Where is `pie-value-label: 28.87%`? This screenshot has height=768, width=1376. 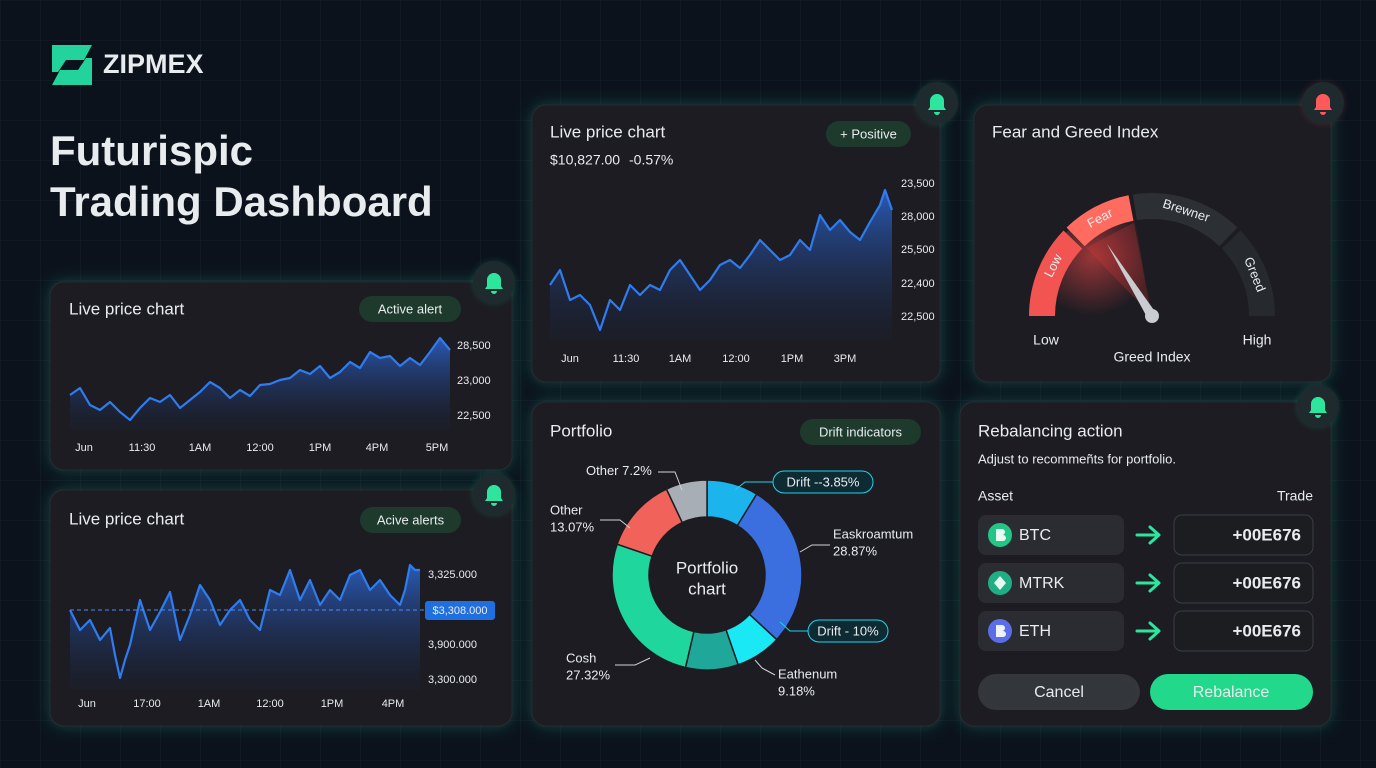
pie-value-label: 28.87% is located at coordinates (855, 550).